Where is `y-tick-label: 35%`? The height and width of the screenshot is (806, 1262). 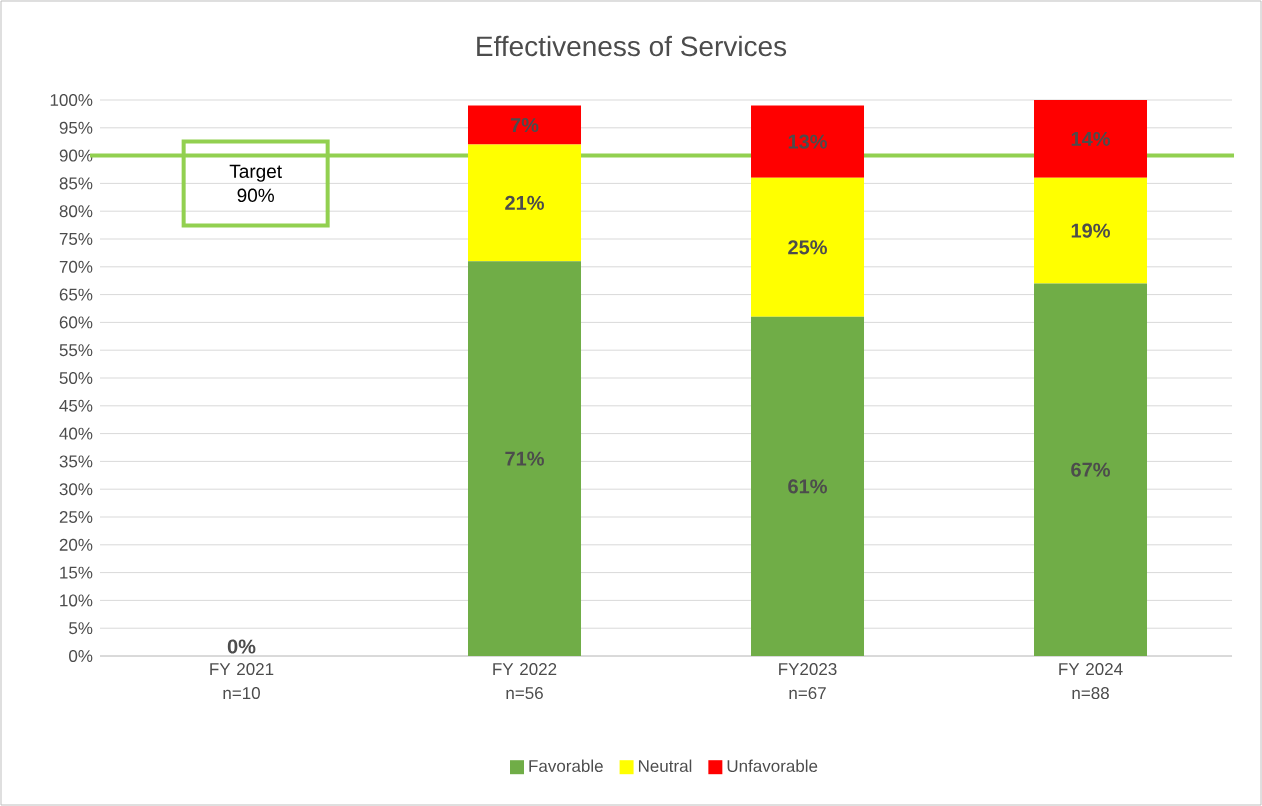 y-tick-label: 35% is located at coordinates (76, 461).